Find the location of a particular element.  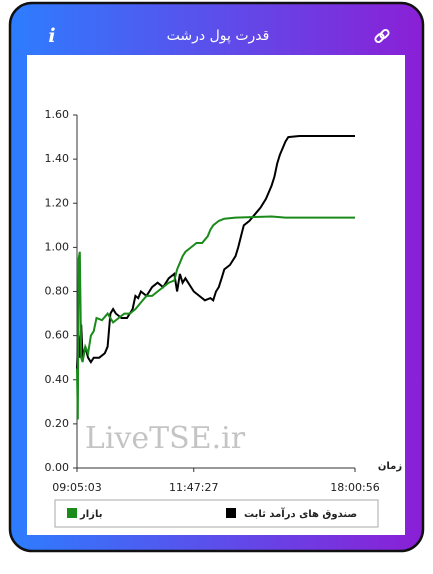

link-button is located at coordinates (382, 36).